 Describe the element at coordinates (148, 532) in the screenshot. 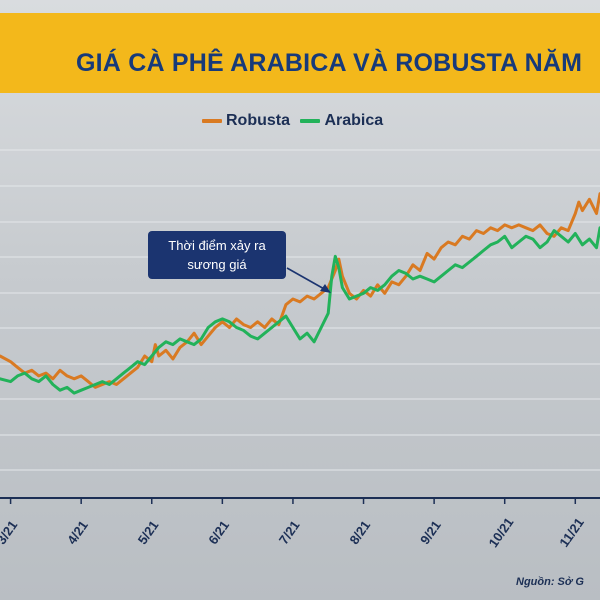

I see `x-tick-label-5/21: 5/21` at that location.